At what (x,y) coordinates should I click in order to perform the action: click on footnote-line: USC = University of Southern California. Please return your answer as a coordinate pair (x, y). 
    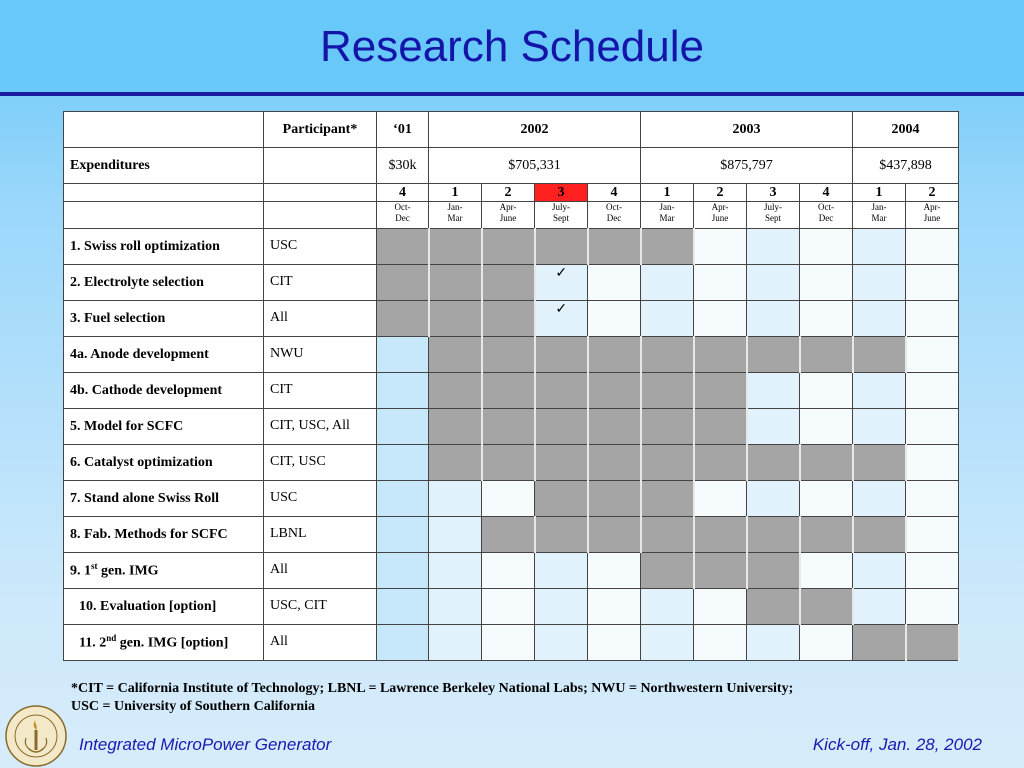
    Looking at the image, I should click on (193, 706).